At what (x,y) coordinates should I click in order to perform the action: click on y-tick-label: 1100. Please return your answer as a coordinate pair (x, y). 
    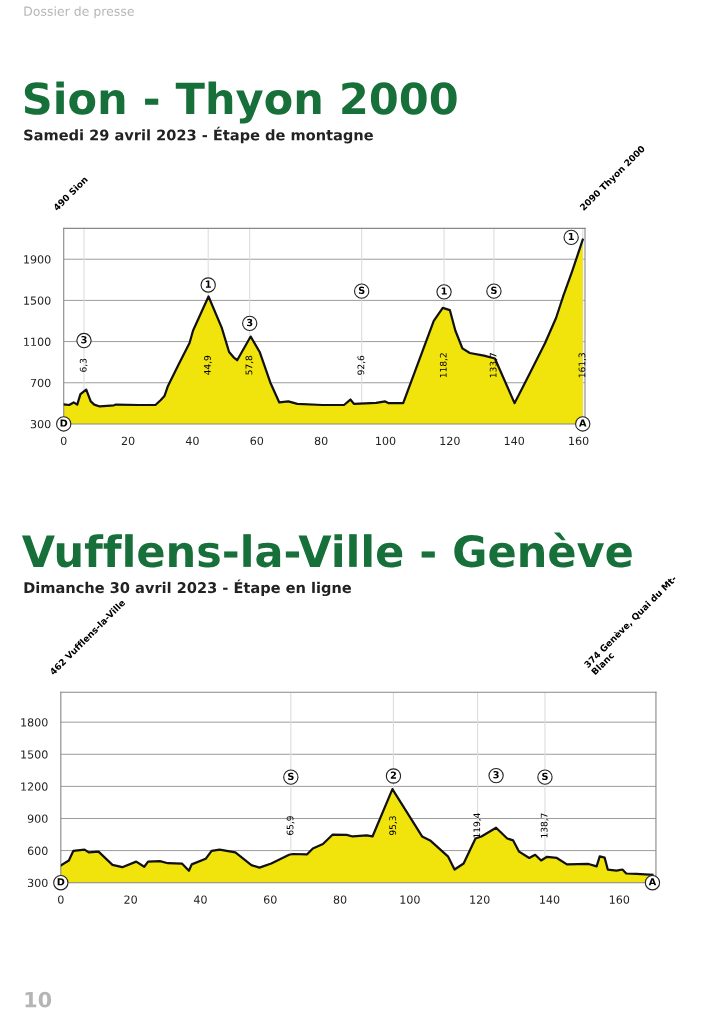
    Looking at the image, I should click on (37, 341).